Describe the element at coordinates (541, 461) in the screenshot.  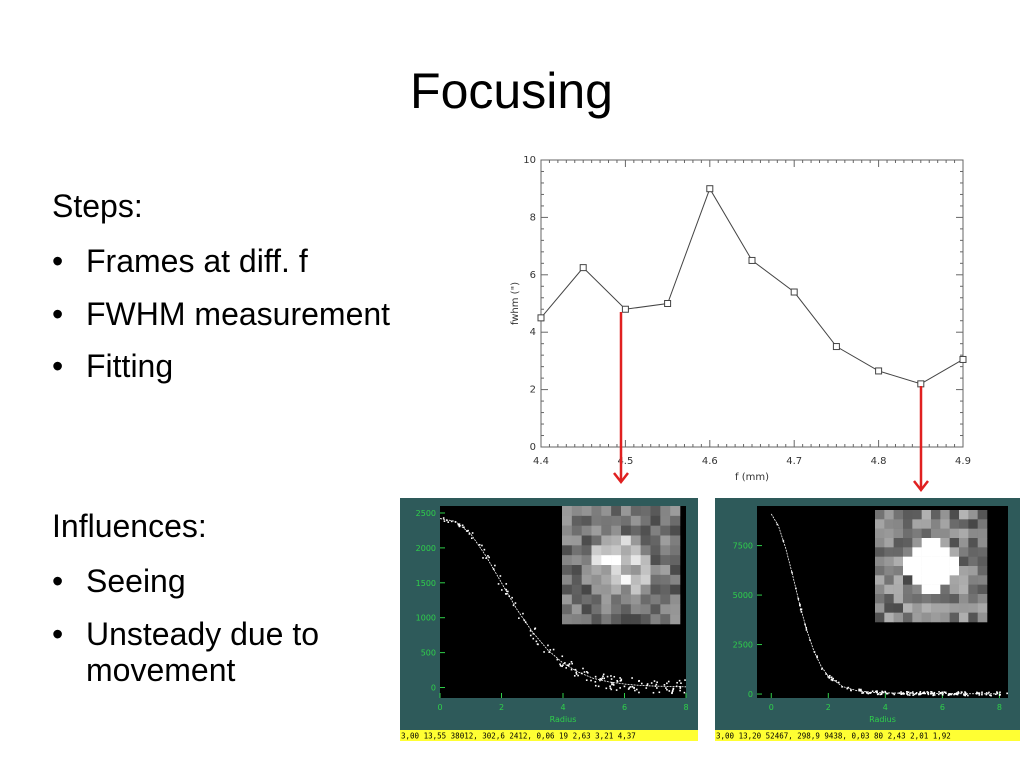
I see `x-tick-label: 4.4` at that location.